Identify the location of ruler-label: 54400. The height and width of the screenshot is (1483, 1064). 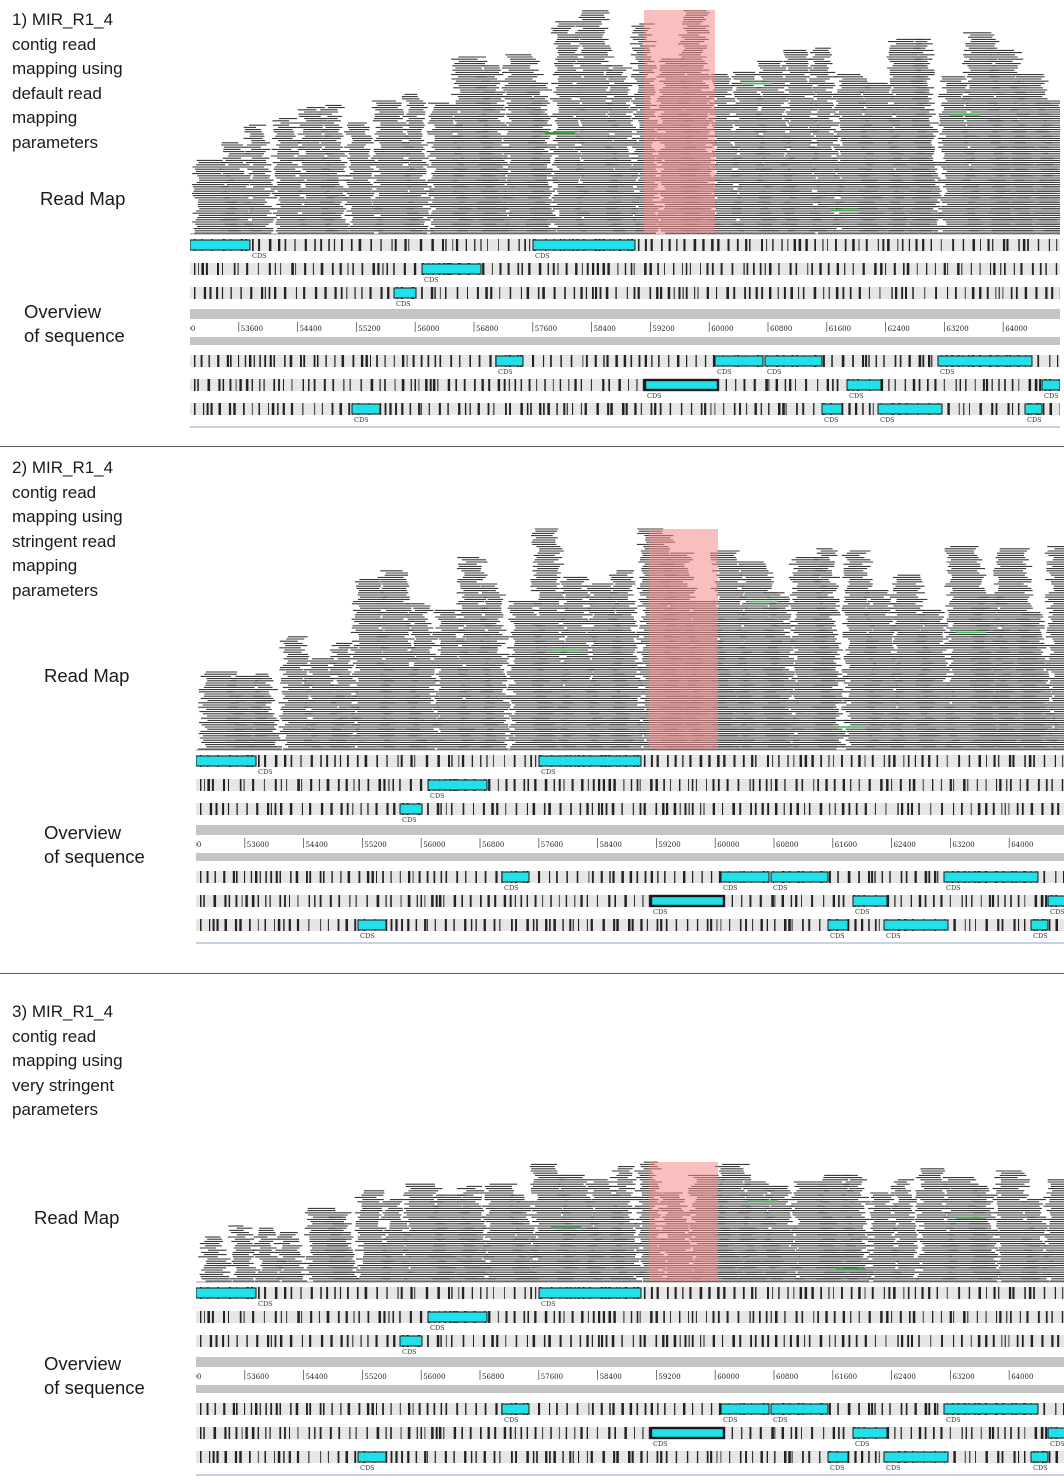
(311, 329).